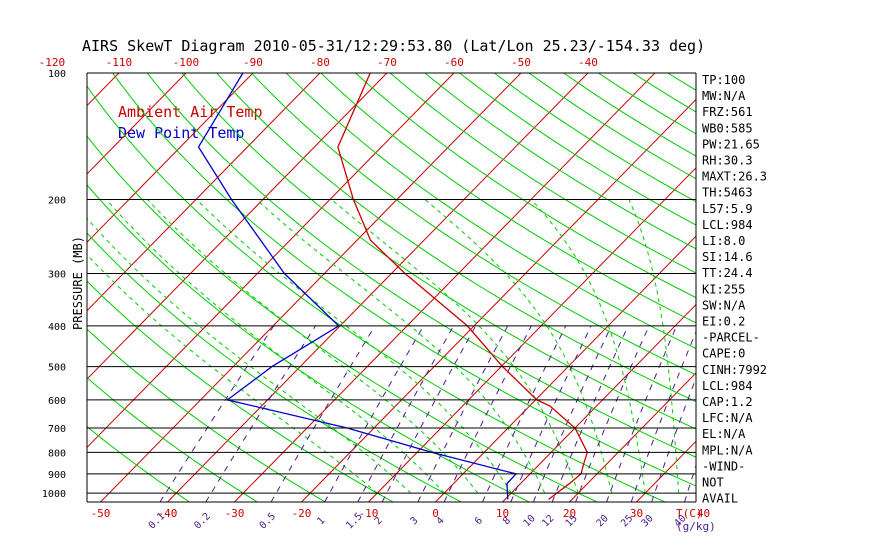 The width and height of the screenshot is (870, 560). I want to click on mixing-ratio-label: 10, so click(529, 521).